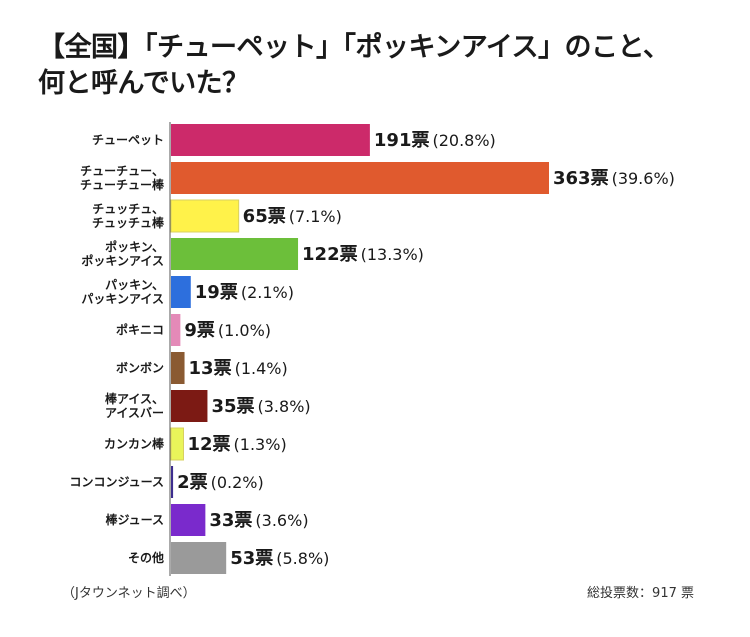 This screenshot has width=750, height=637. What do you see at coordinates (134, 285) in the screenshot?
I see `category-label-4-line-0: パッキン、` at bounding box center [134, 285].